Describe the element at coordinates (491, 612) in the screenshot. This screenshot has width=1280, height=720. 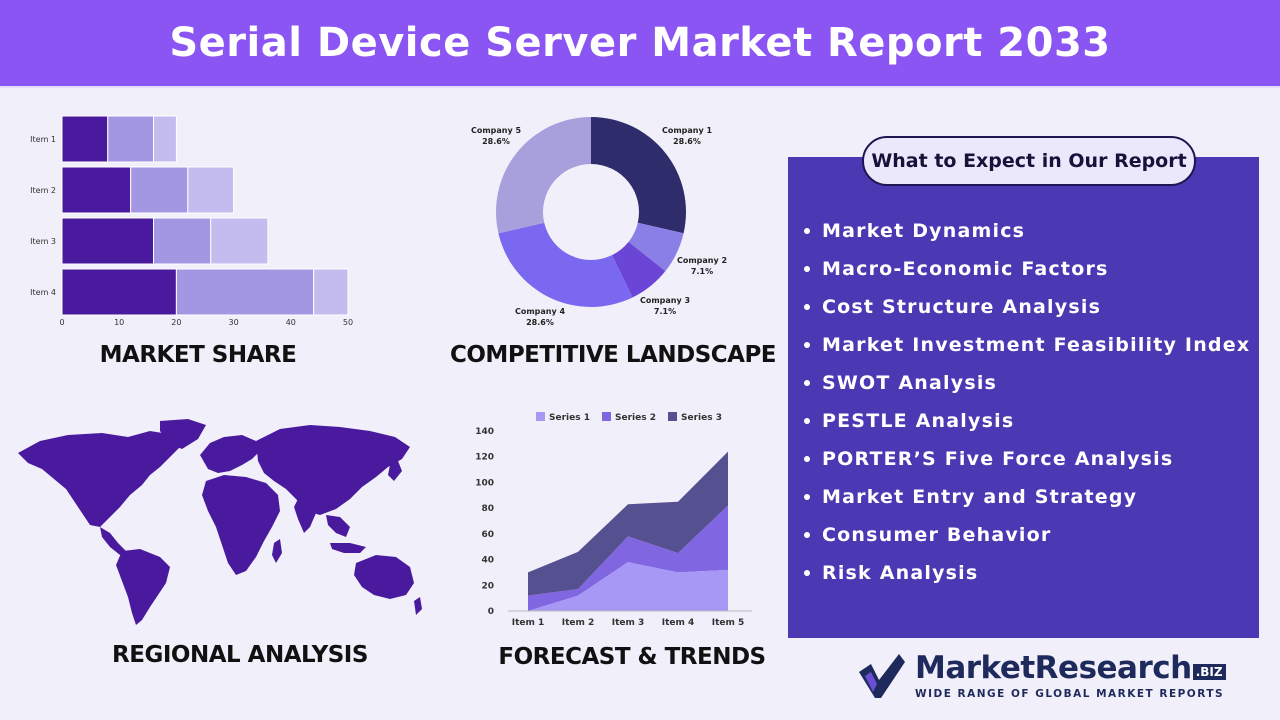
I see `y-tick-label: 0` at that location.